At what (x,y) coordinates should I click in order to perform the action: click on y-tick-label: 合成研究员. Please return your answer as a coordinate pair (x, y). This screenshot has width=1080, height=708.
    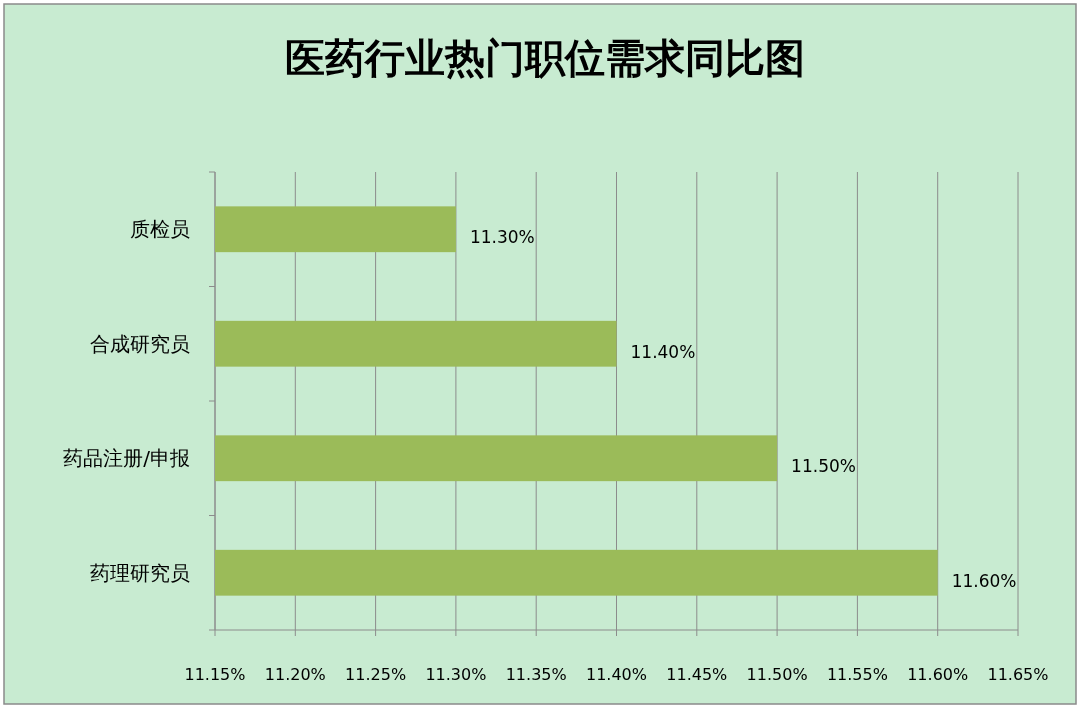
    Looking at the image, I should click on (140, 343).